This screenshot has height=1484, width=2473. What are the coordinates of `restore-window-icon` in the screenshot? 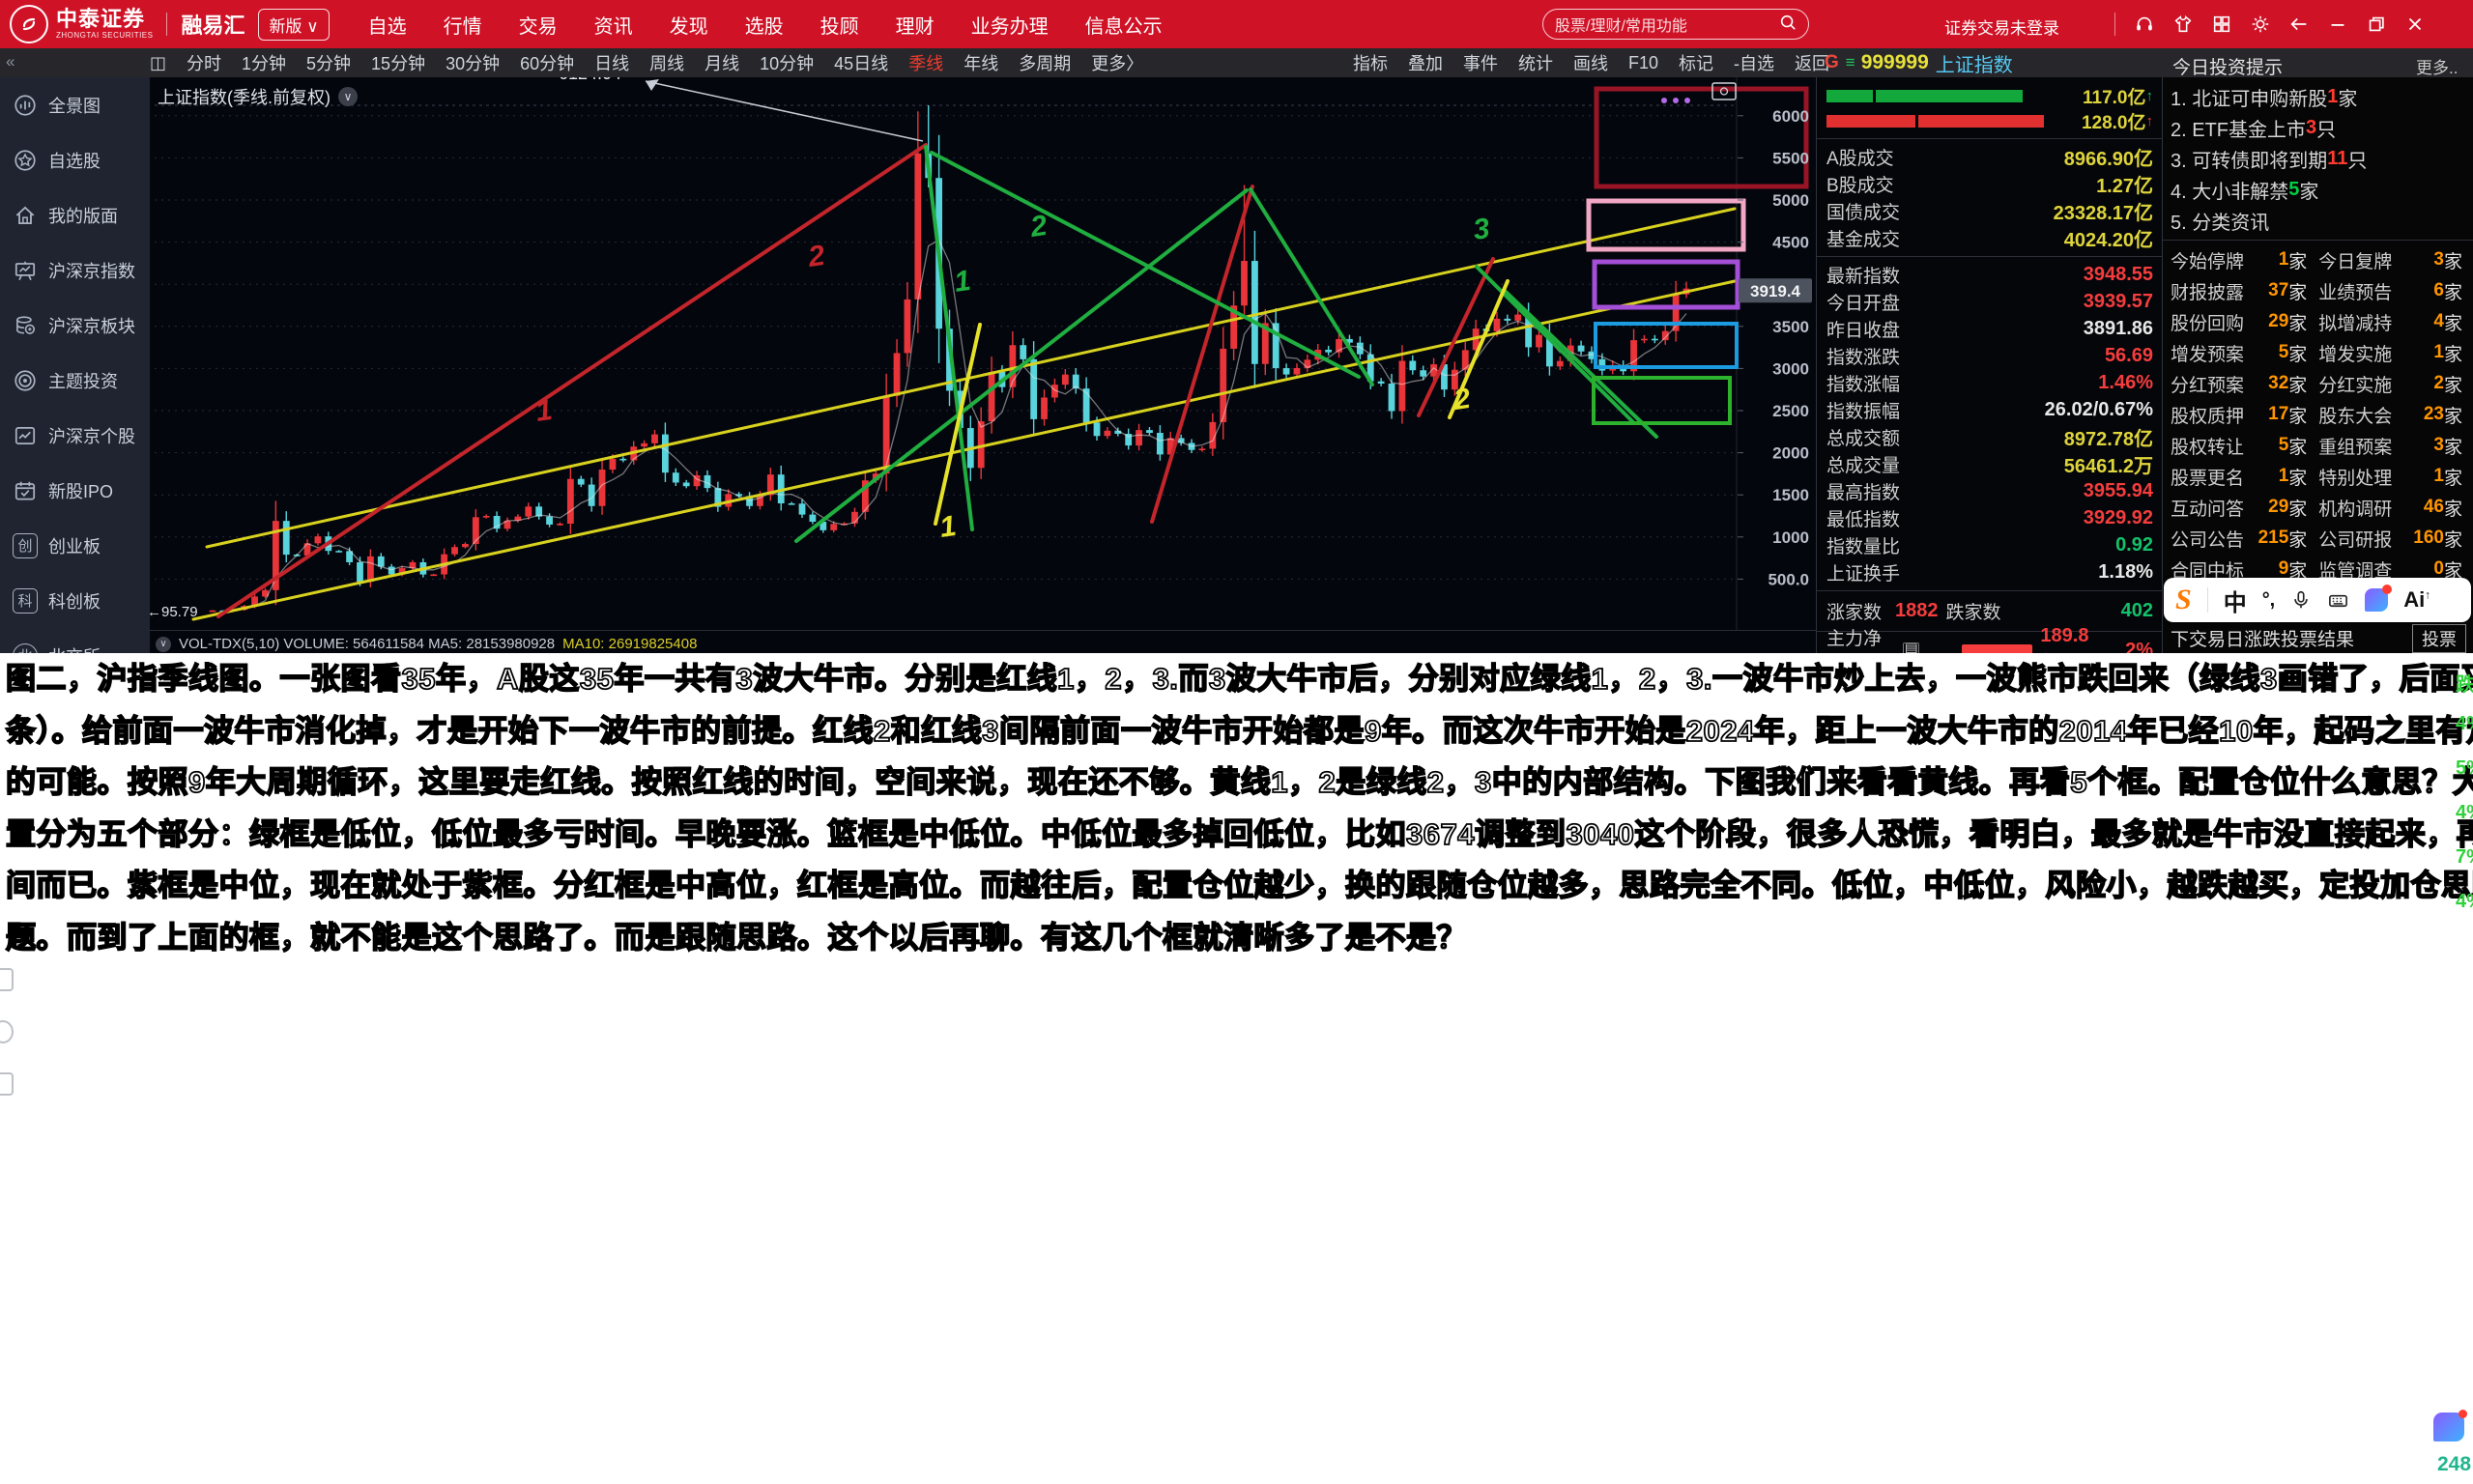 It's located at (2376, 25).